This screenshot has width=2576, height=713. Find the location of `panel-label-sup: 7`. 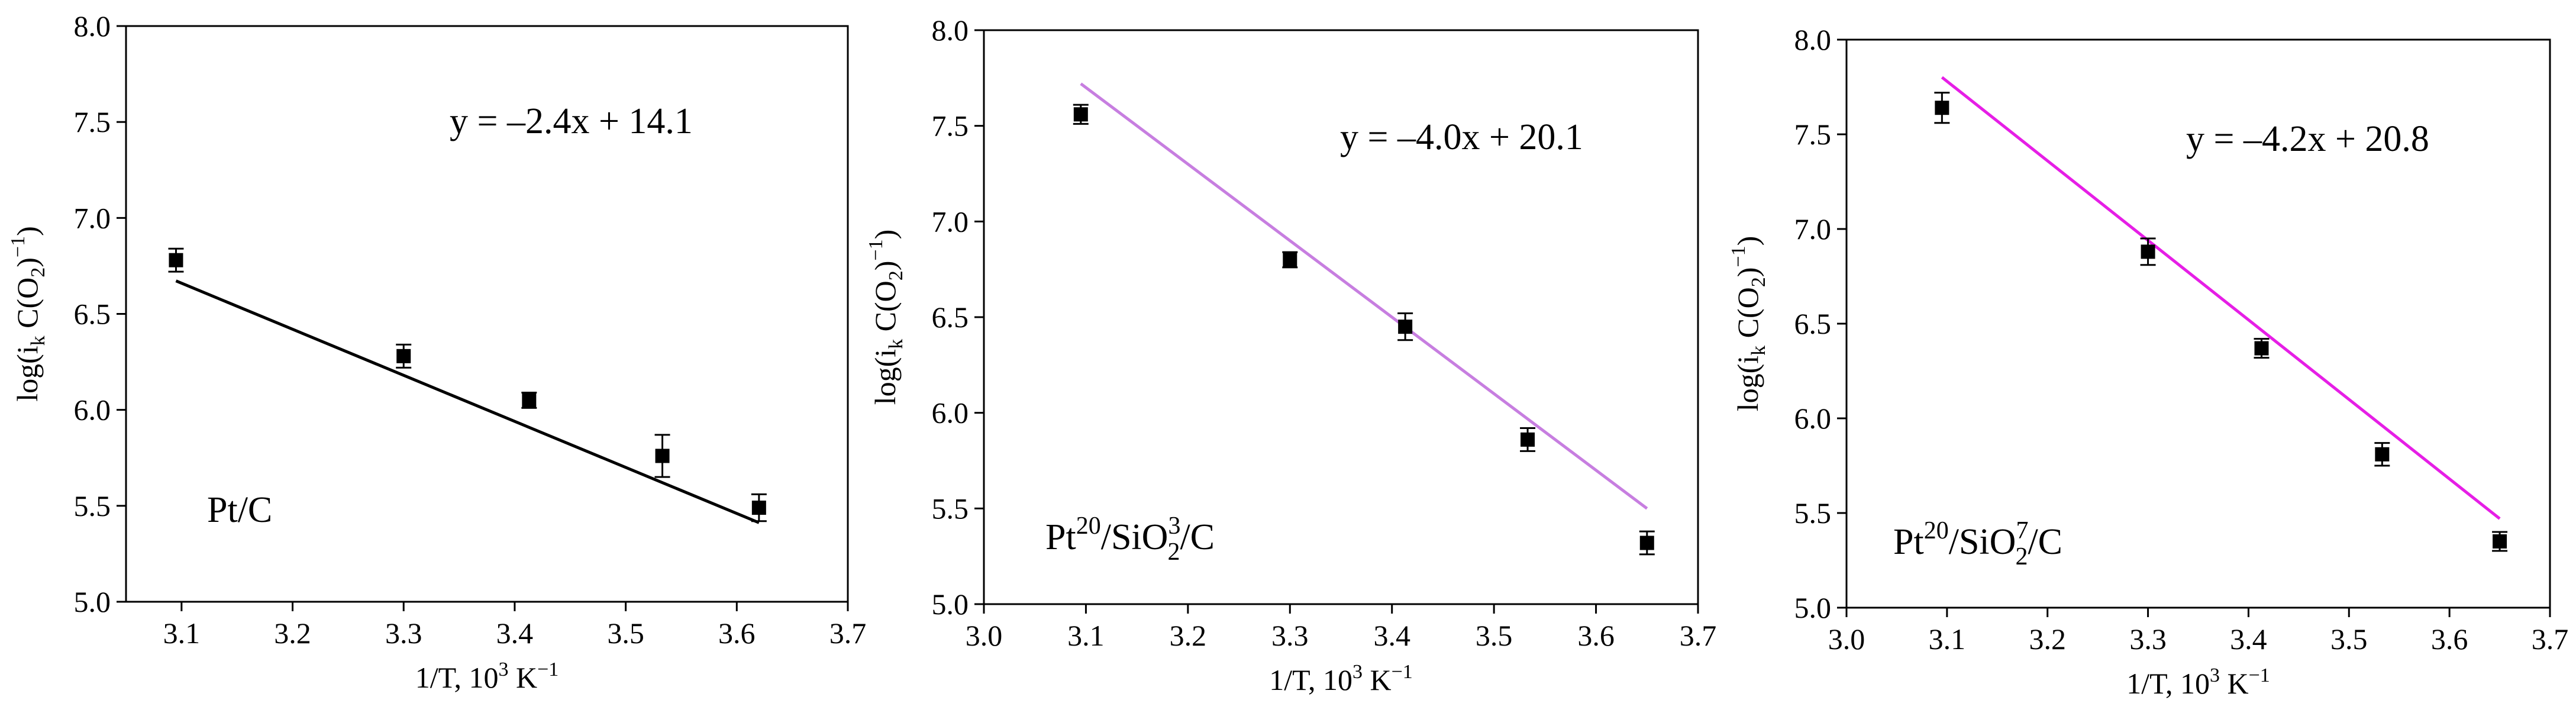

panel-label-sup: 7 is located at coordinates (2022, 530).